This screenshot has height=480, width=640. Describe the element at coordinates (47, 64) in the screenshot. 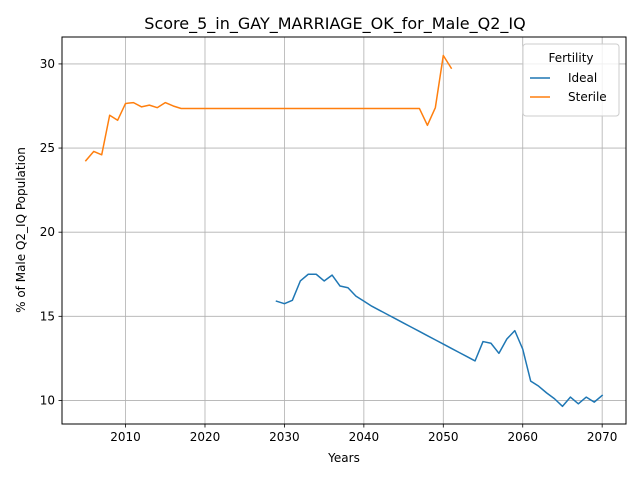

I see `y-tick-label: 30` at that location.